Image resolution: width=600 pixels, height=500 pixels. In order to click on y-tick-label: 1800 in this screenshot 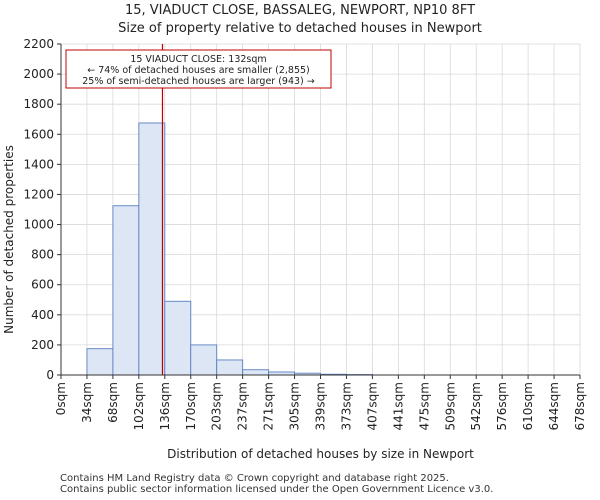, I will do `click(38, 104)`.